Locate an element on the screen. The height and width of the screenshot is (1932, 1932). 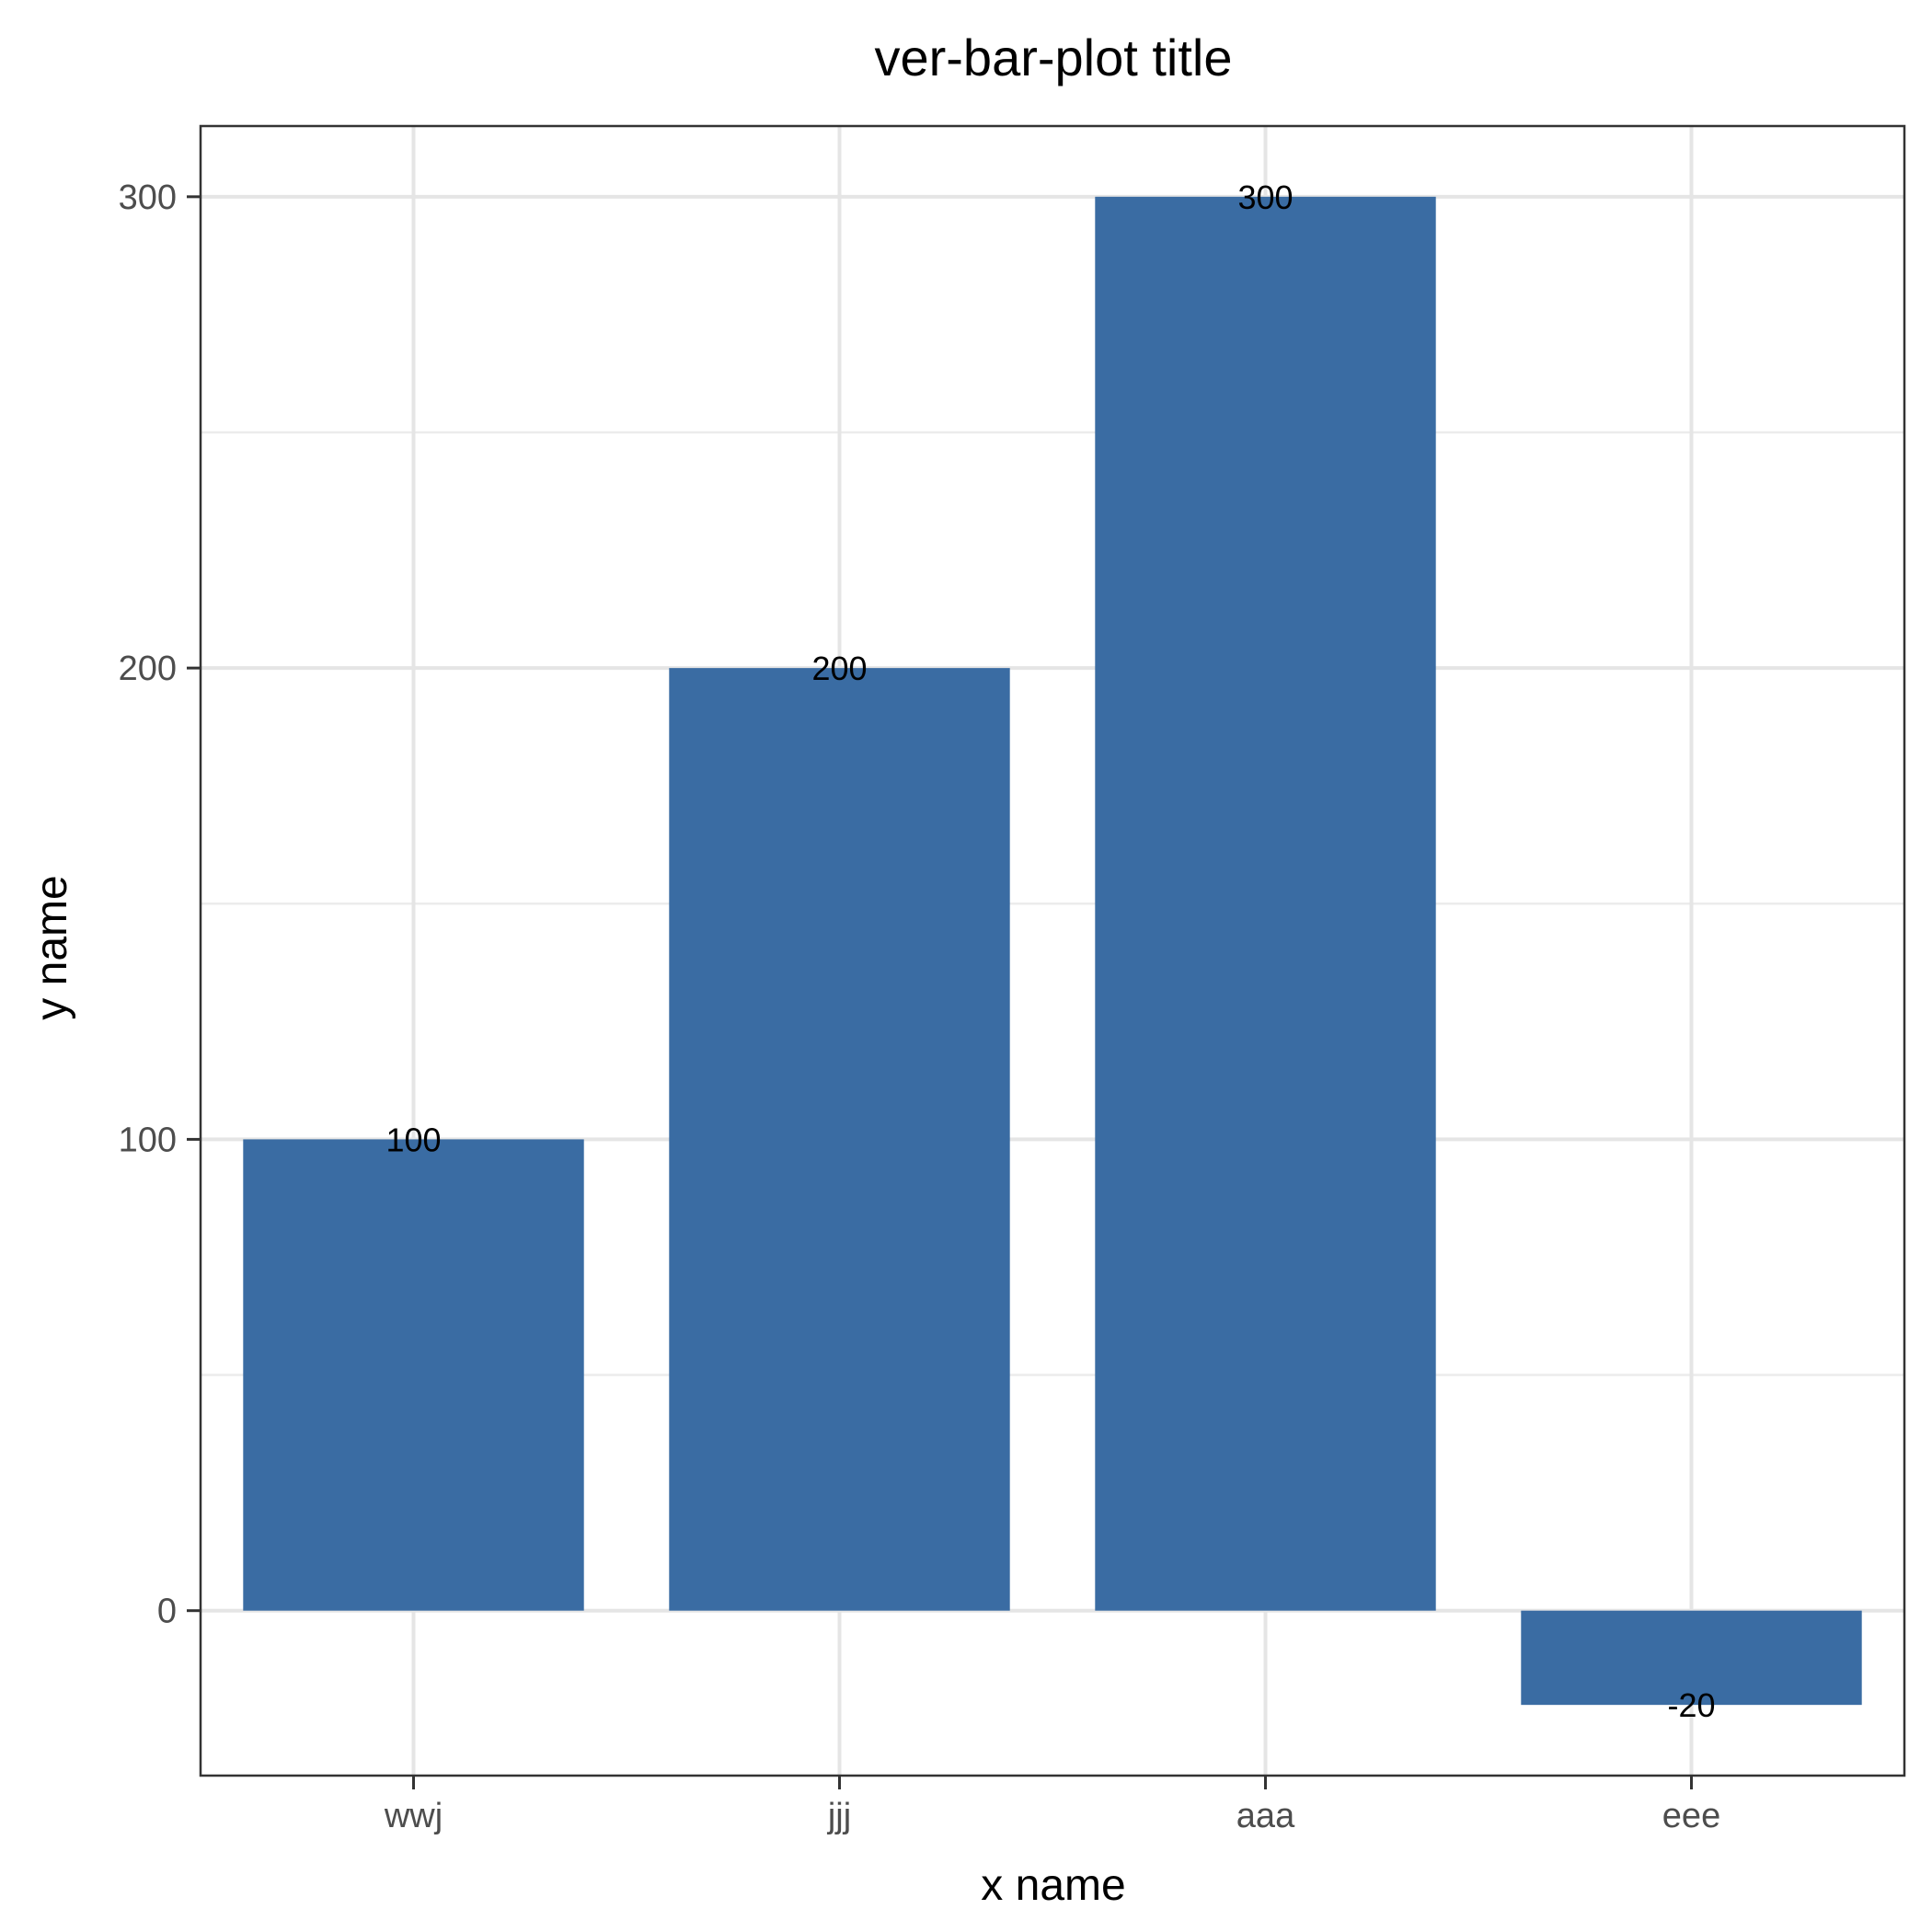
x-axis-title: x name is located at coordinates (1053, 1886).